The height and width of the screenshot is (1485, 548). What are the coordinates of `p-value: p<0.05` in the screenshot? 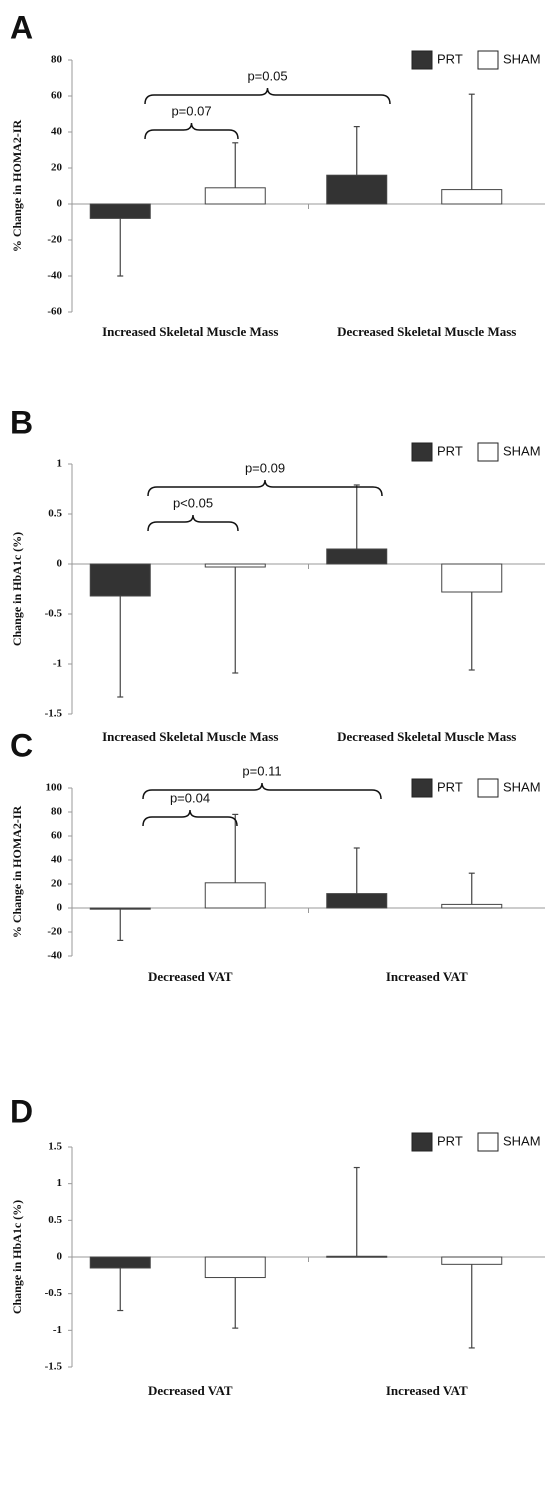 It's located at (193, 502).